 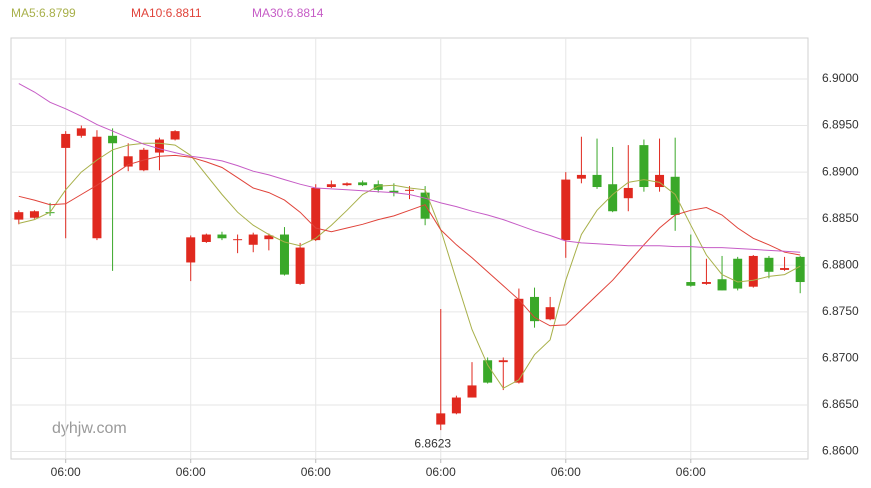 I want to click on y-tick-label: 6.8850, so click(x=840, y=218).